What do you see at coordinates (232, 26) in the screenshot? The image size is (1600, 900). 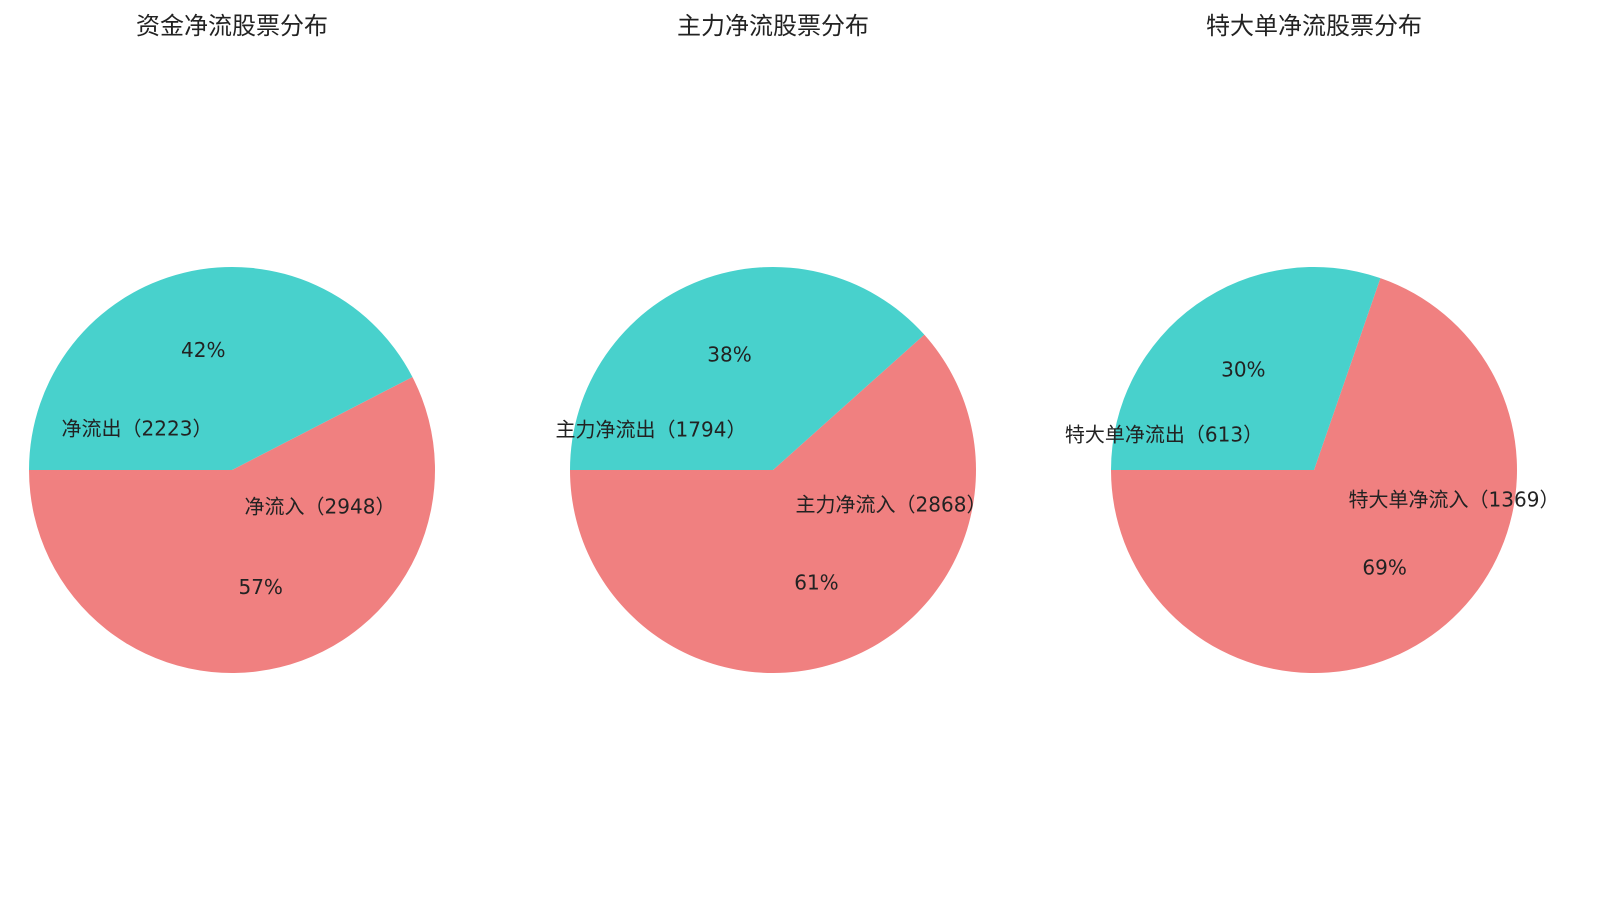 I see `chart-title: 资金净流股票分布` at bounding box center [232, 26].